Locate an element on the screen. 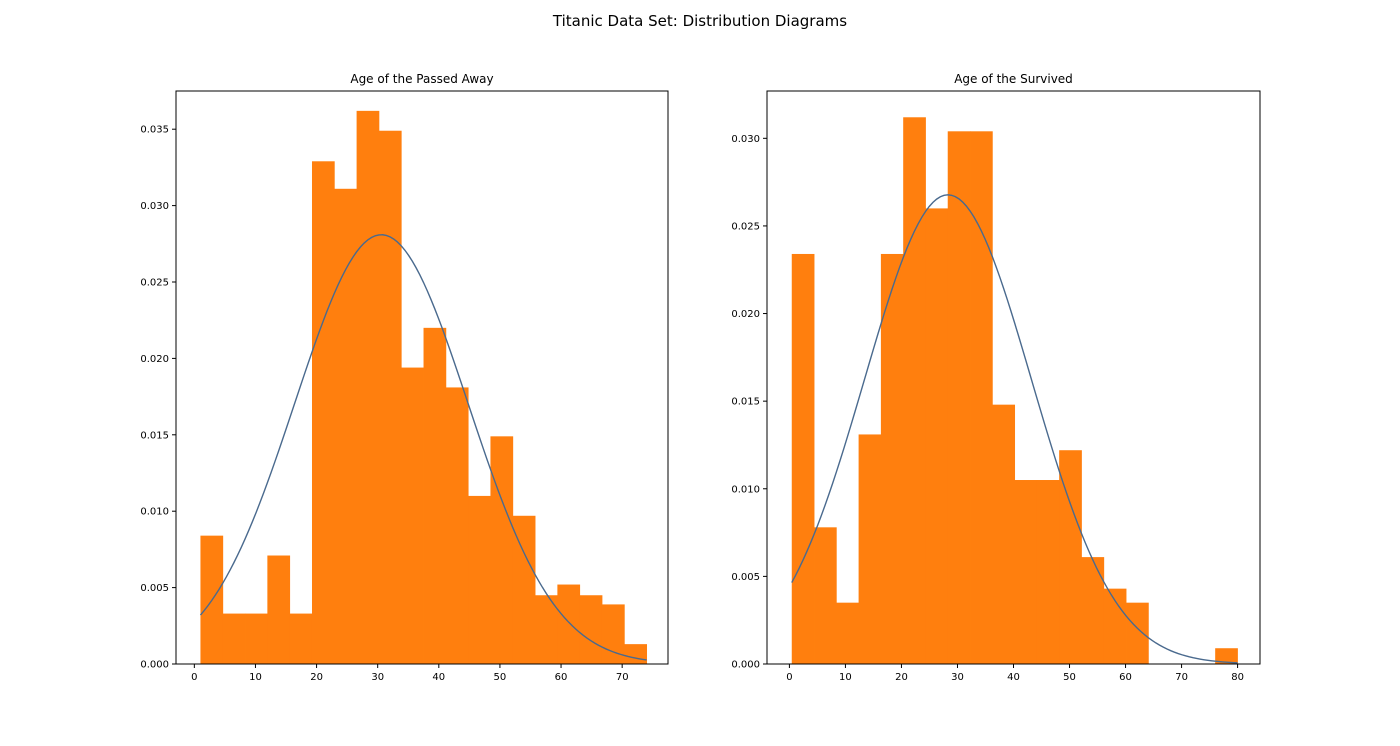 The width and height of the screenshot is (1400, 746). y-tick-label: 0.035 is located at coordinates (154, 130).